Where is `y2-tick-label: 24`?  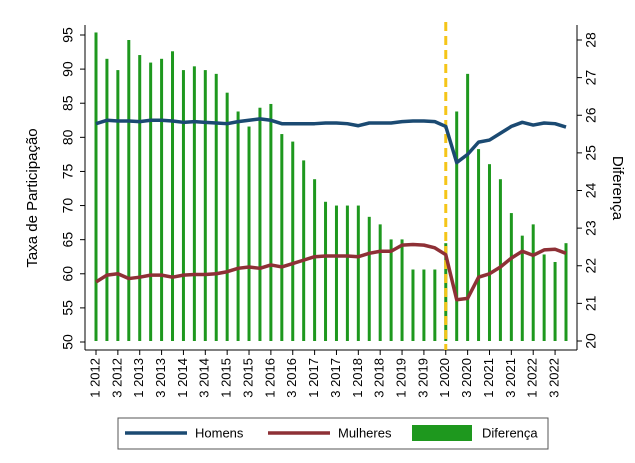 y2-tick-label: 24 is located at coordinates (591, 191).